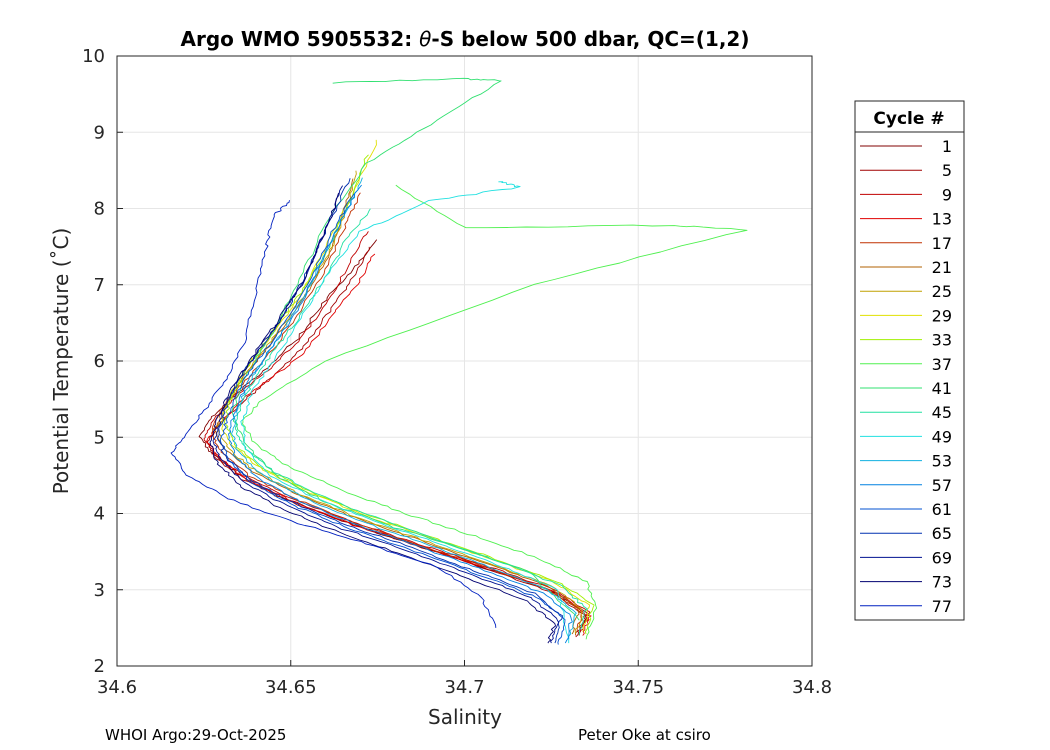 This screenshot has height=750, width=1050. What do you see at coordinates (99, 666) in the screenshot?
I see `y-tick-label: 2` at bounding box center [99, 666].